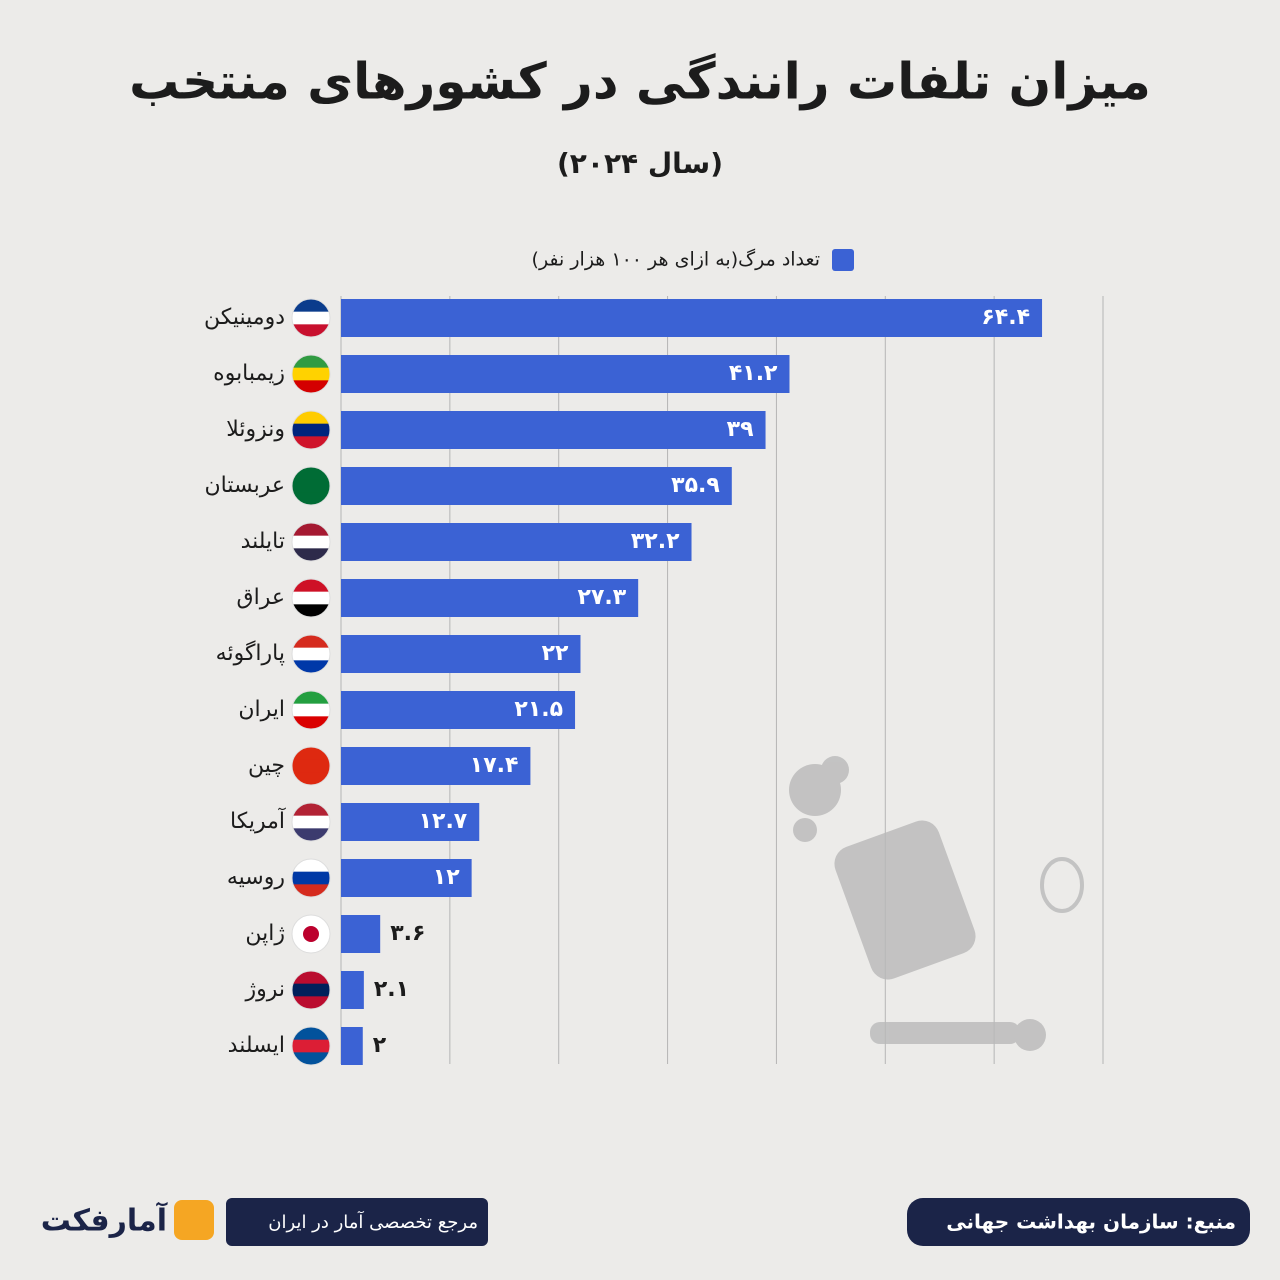 Image resolution: width=1280 pixels, height=1280 pixels. I want to click on legend-label: تعداد مرگ(به ازای هر ۱۰۰ هزار نفر), so click(676, 260).